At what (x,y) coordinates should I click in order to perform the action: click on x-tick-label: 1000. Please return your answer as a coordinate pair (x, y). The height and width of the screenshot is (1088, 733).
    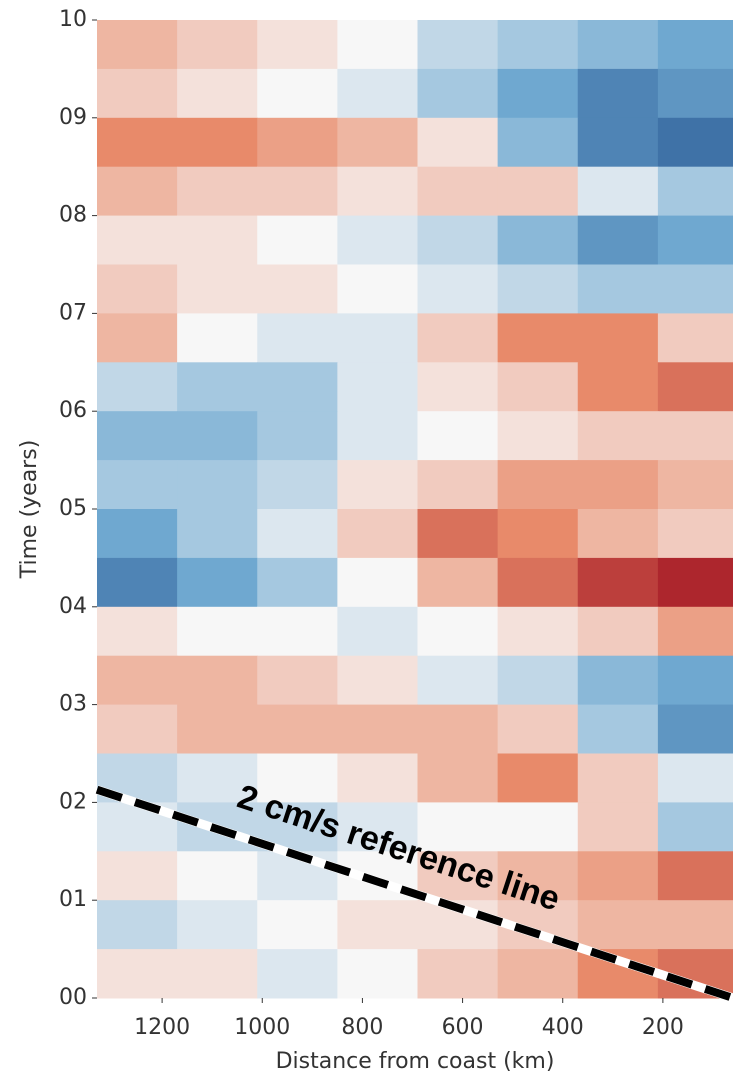
    Looking at the image, I should click on (262, 1027).